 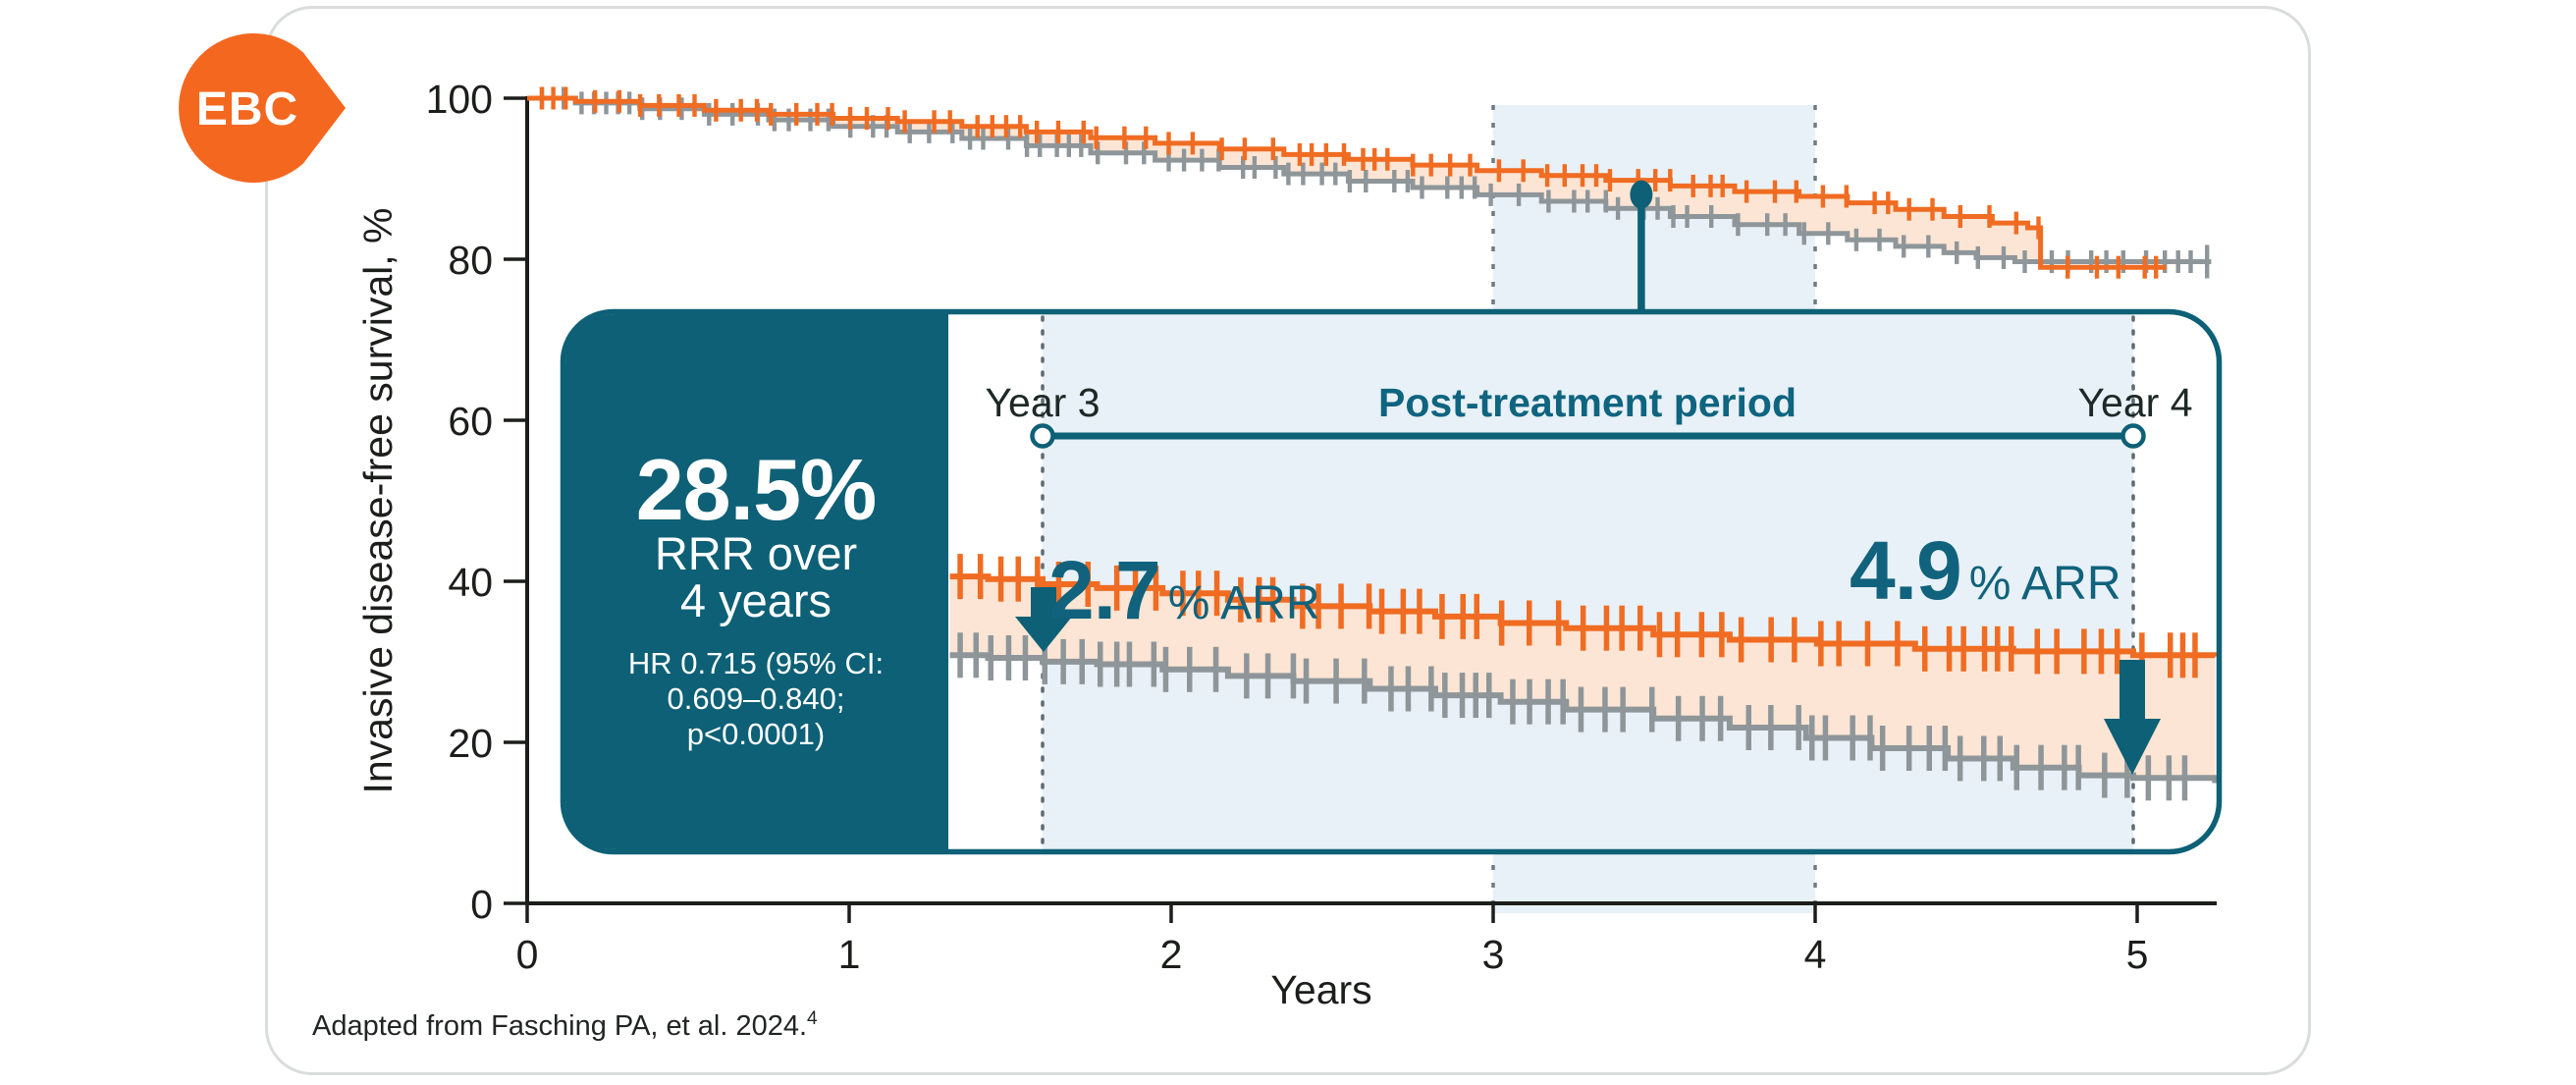 I want to click on arr-year4-annotation: 4.9% ARR, so click(x=1985, y=570).